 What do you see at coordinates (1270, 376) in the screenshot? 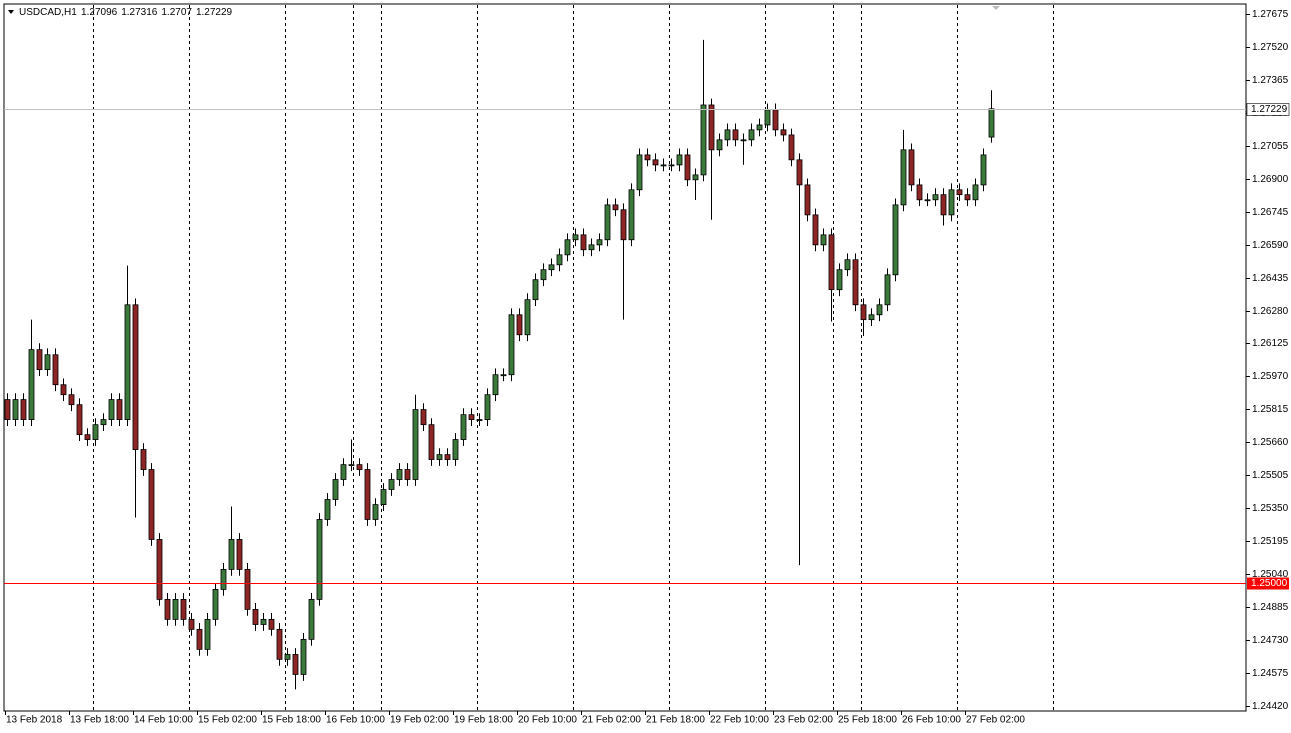
I see `y-tick-label: 1.25970` at bounding box center [1270, 376].